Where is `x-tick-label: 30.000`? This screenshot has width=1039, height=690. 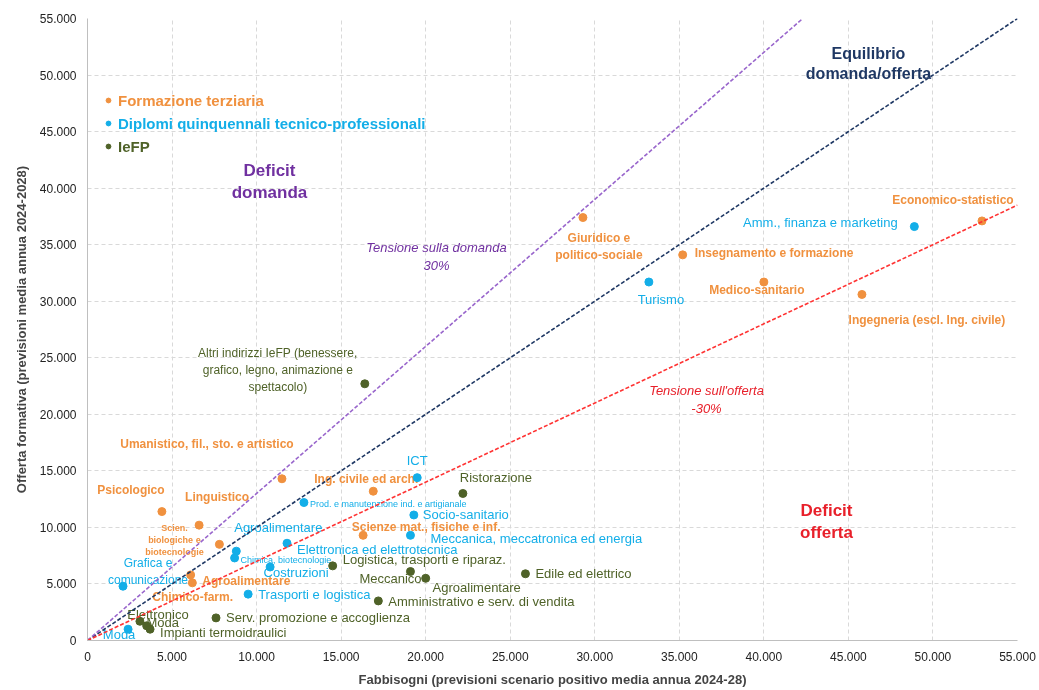
x-tick-label: 30.000 is located at coordinates (595, 656).